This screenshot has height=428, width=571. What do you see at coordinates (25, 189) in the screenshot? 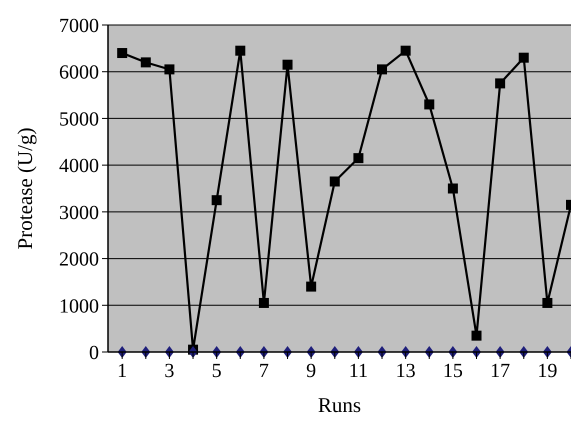
I see `y-axis-title: Protease (U/g)` at bounding box center [25, 189].